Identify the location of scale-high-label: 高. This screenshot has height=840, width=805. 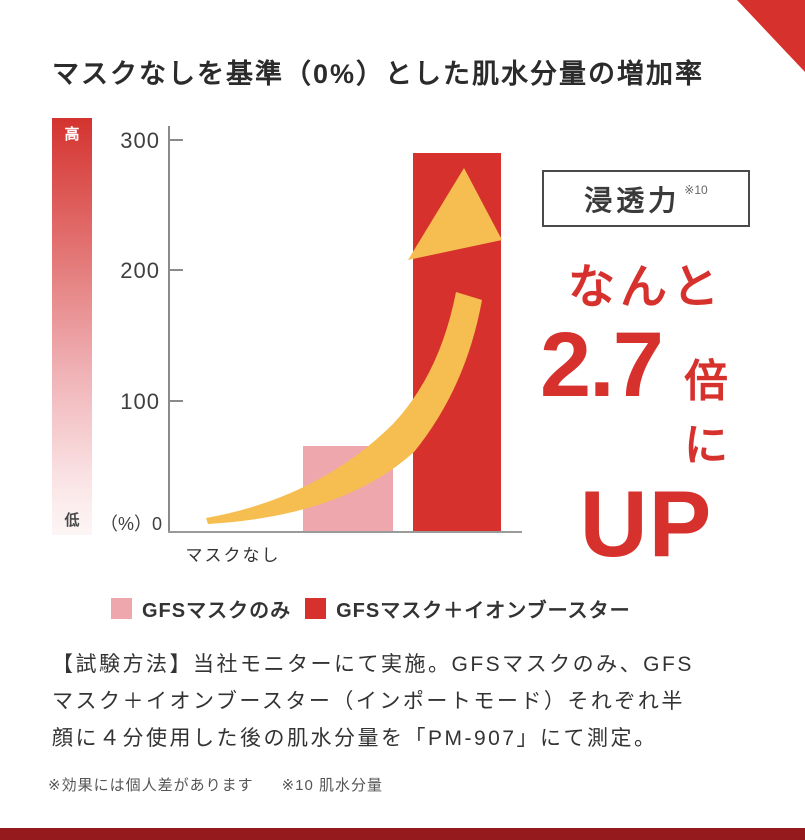
(72, 134).